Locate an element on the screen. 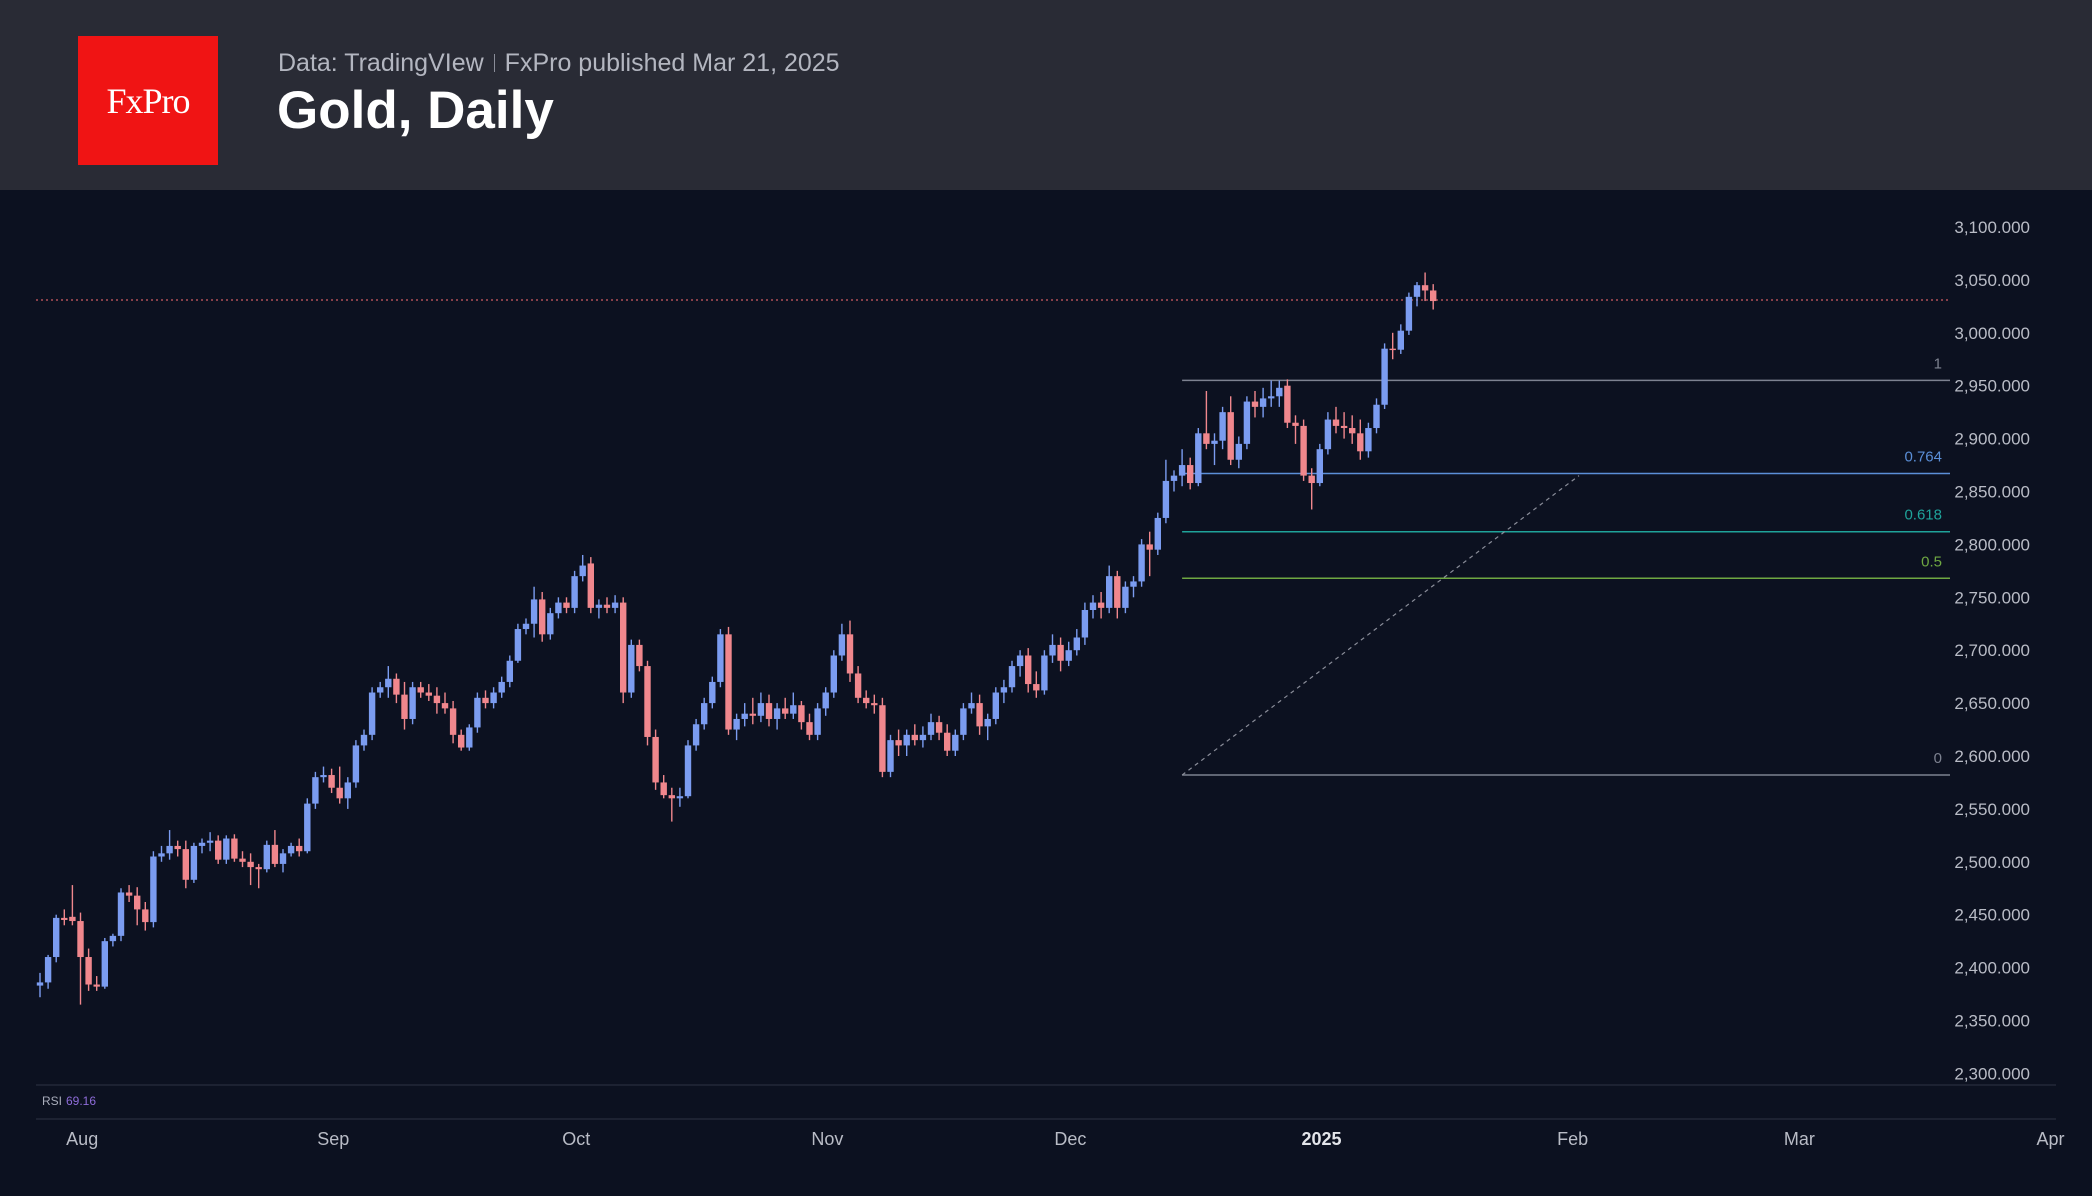 The height and width of the screenshot is (1196, 2092). x-tick-label: 2025 is located at coordinates (1321, 1139).